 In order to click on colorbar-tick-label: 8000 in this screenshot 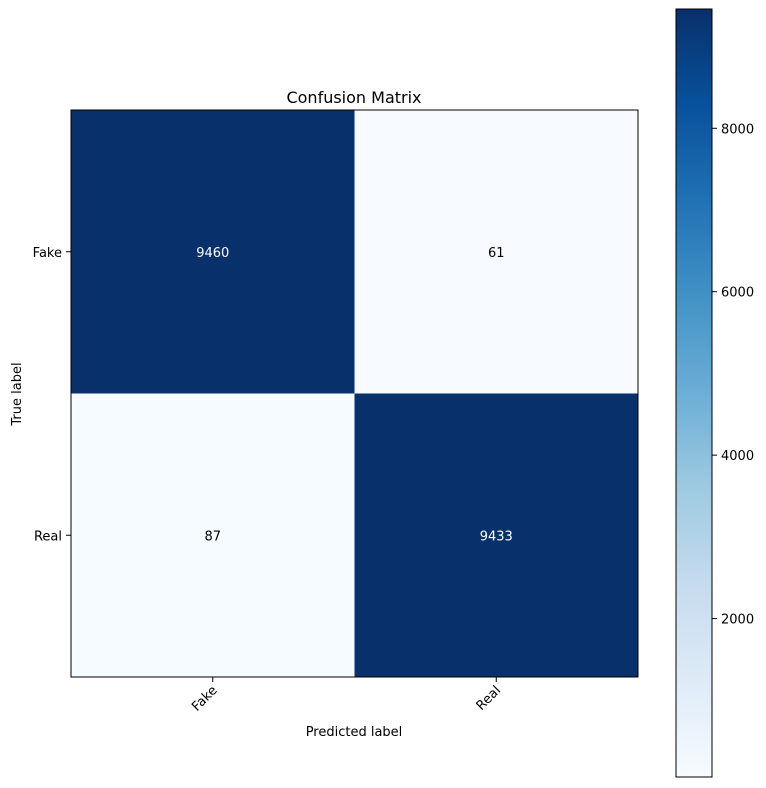, I will do `click(737, 129)`.